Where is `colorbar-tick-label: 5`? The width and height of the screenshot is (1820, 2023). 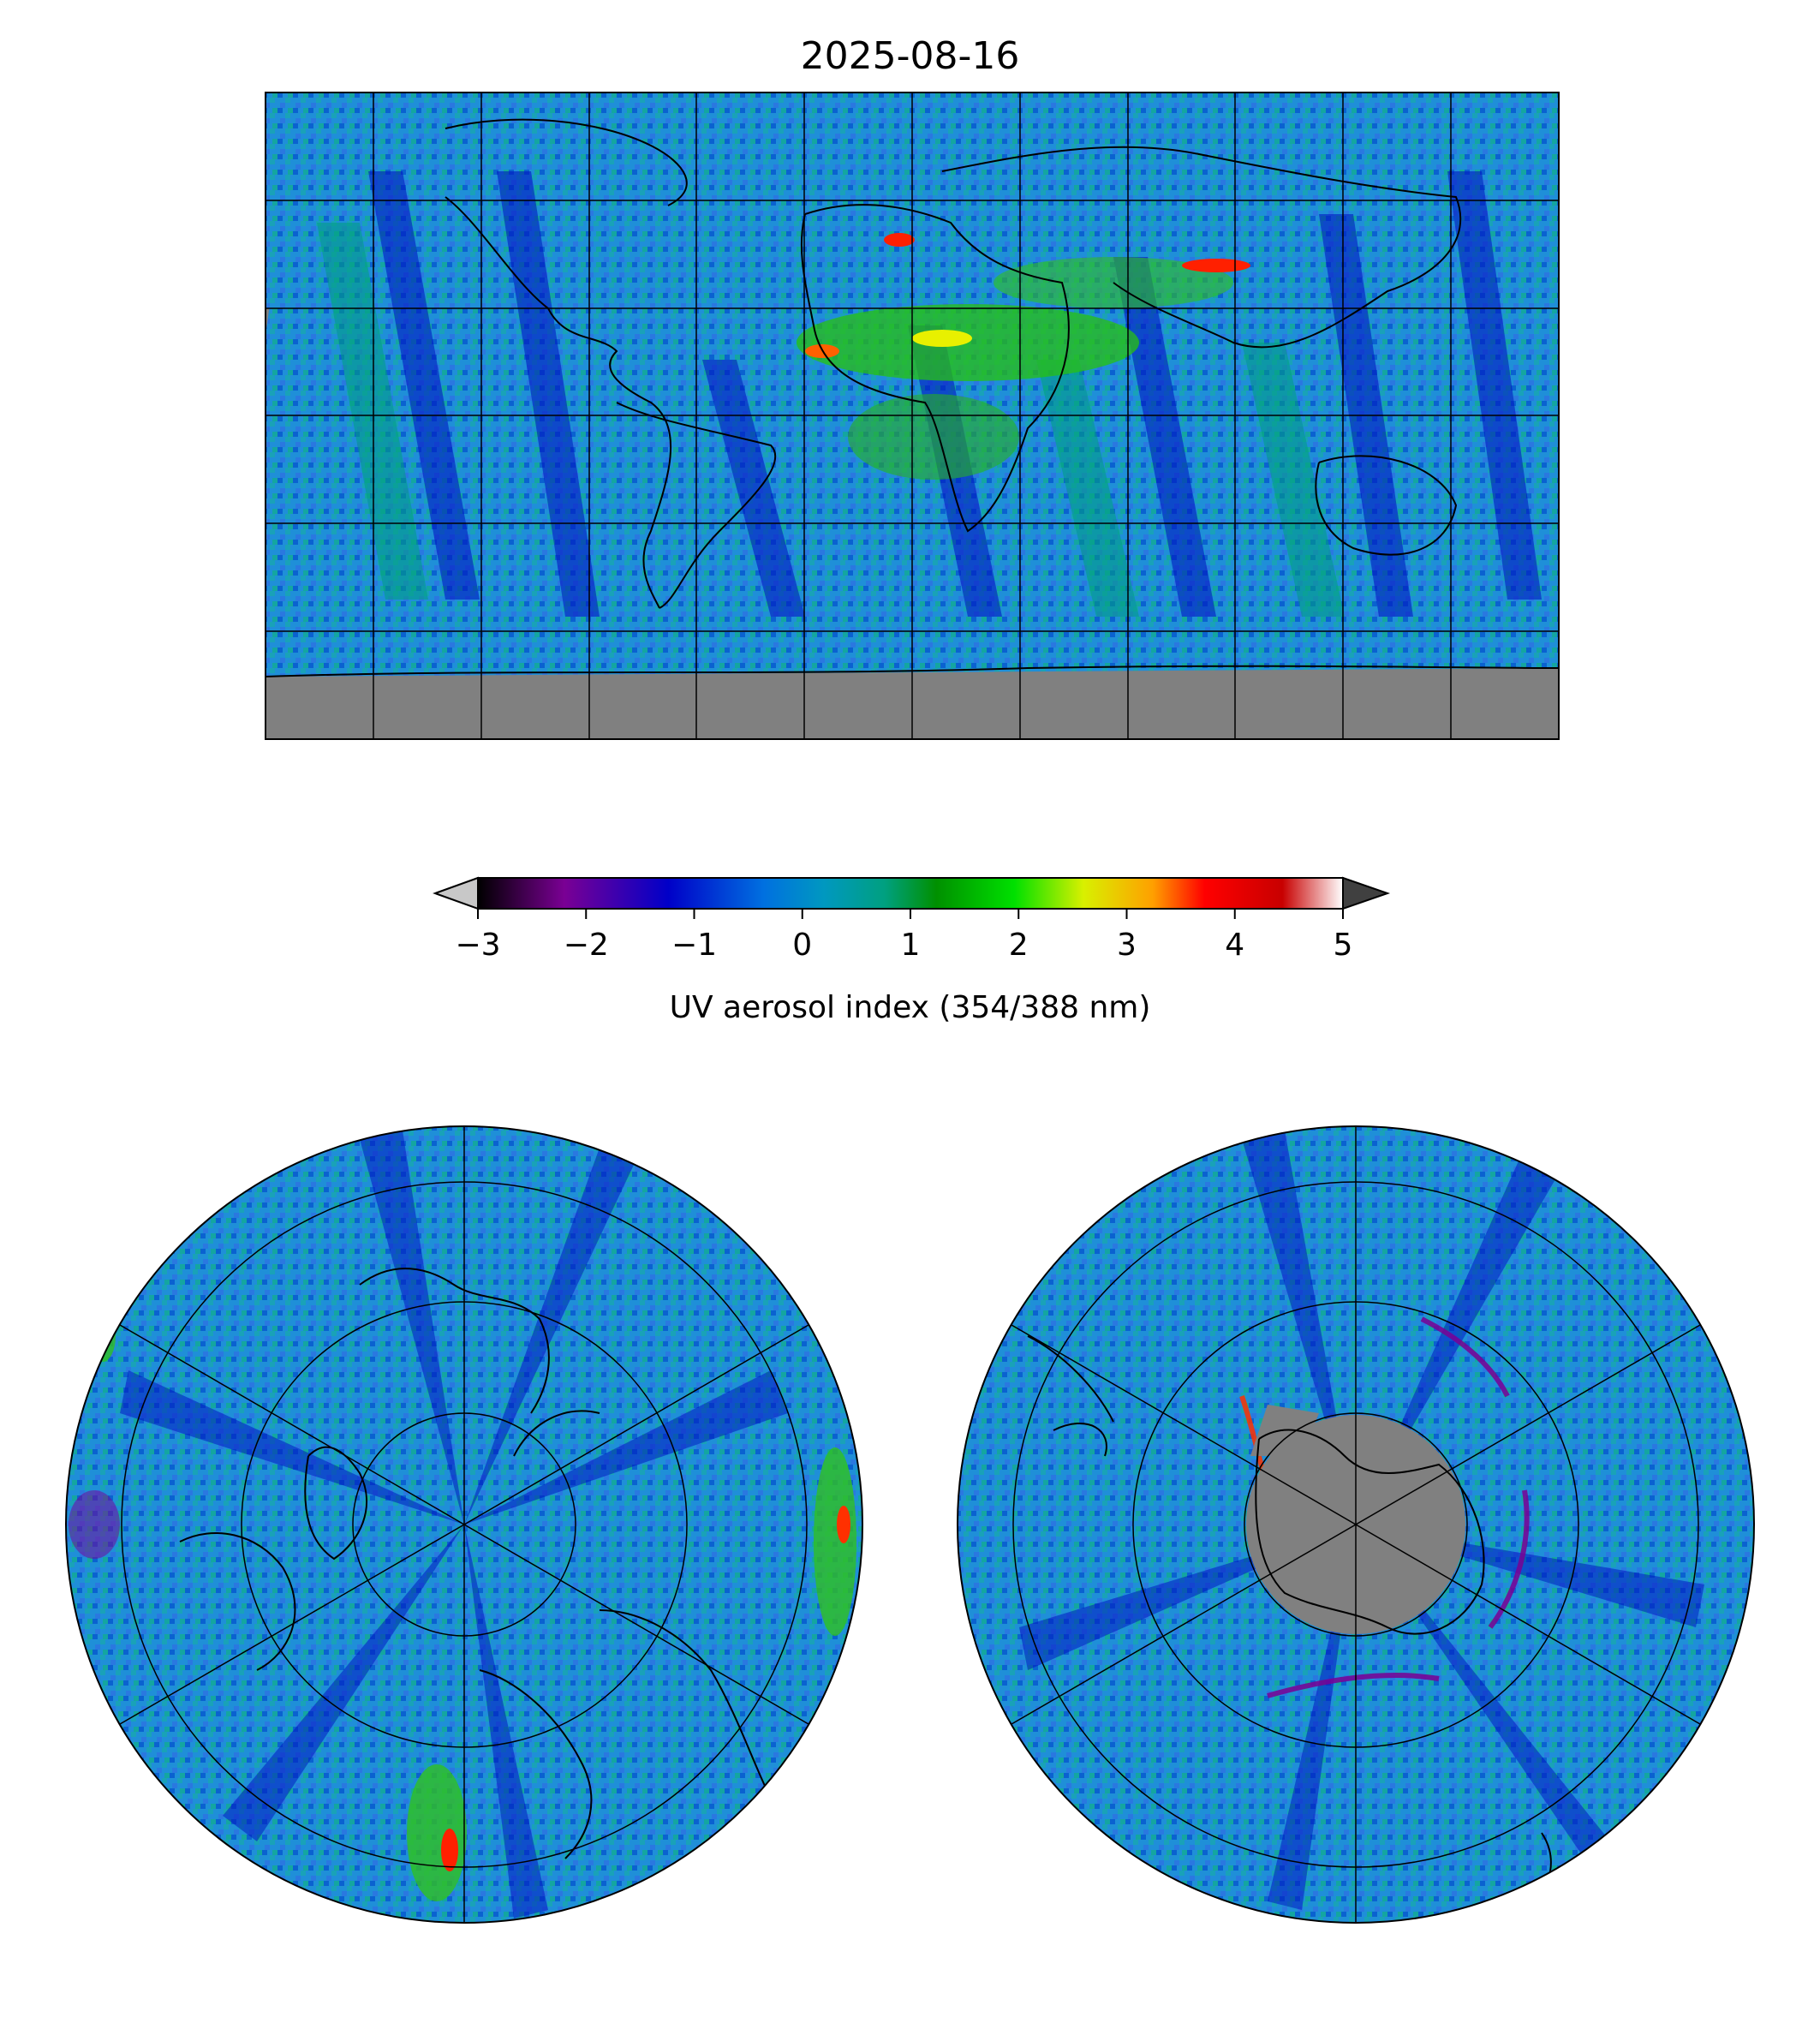
colorbar-tick-label: 5 is located at coordinates (1343, 946).